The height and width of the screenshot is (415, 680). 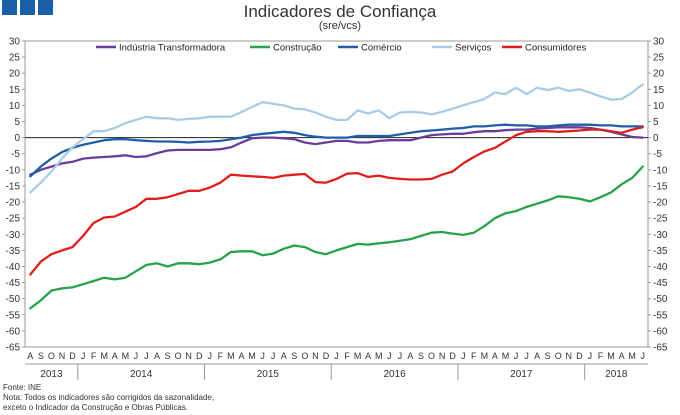 I want to click on y-tick-label-left: -15, so click(x=13, y=186).